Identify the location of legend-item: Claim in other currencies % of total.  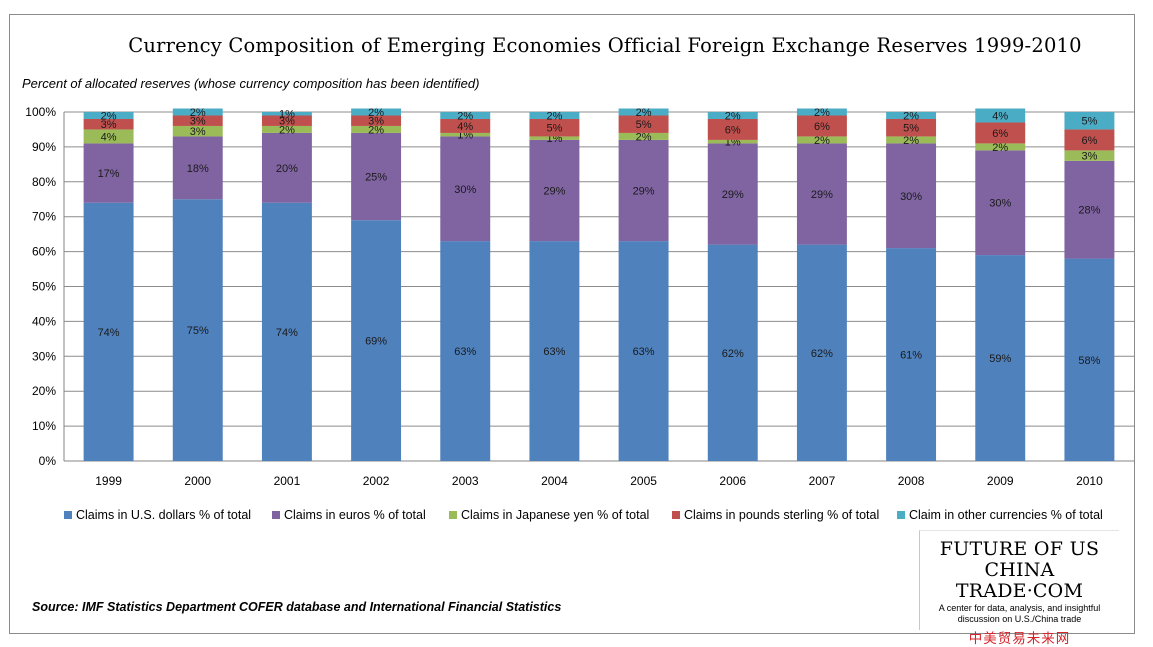
(1000, 515).